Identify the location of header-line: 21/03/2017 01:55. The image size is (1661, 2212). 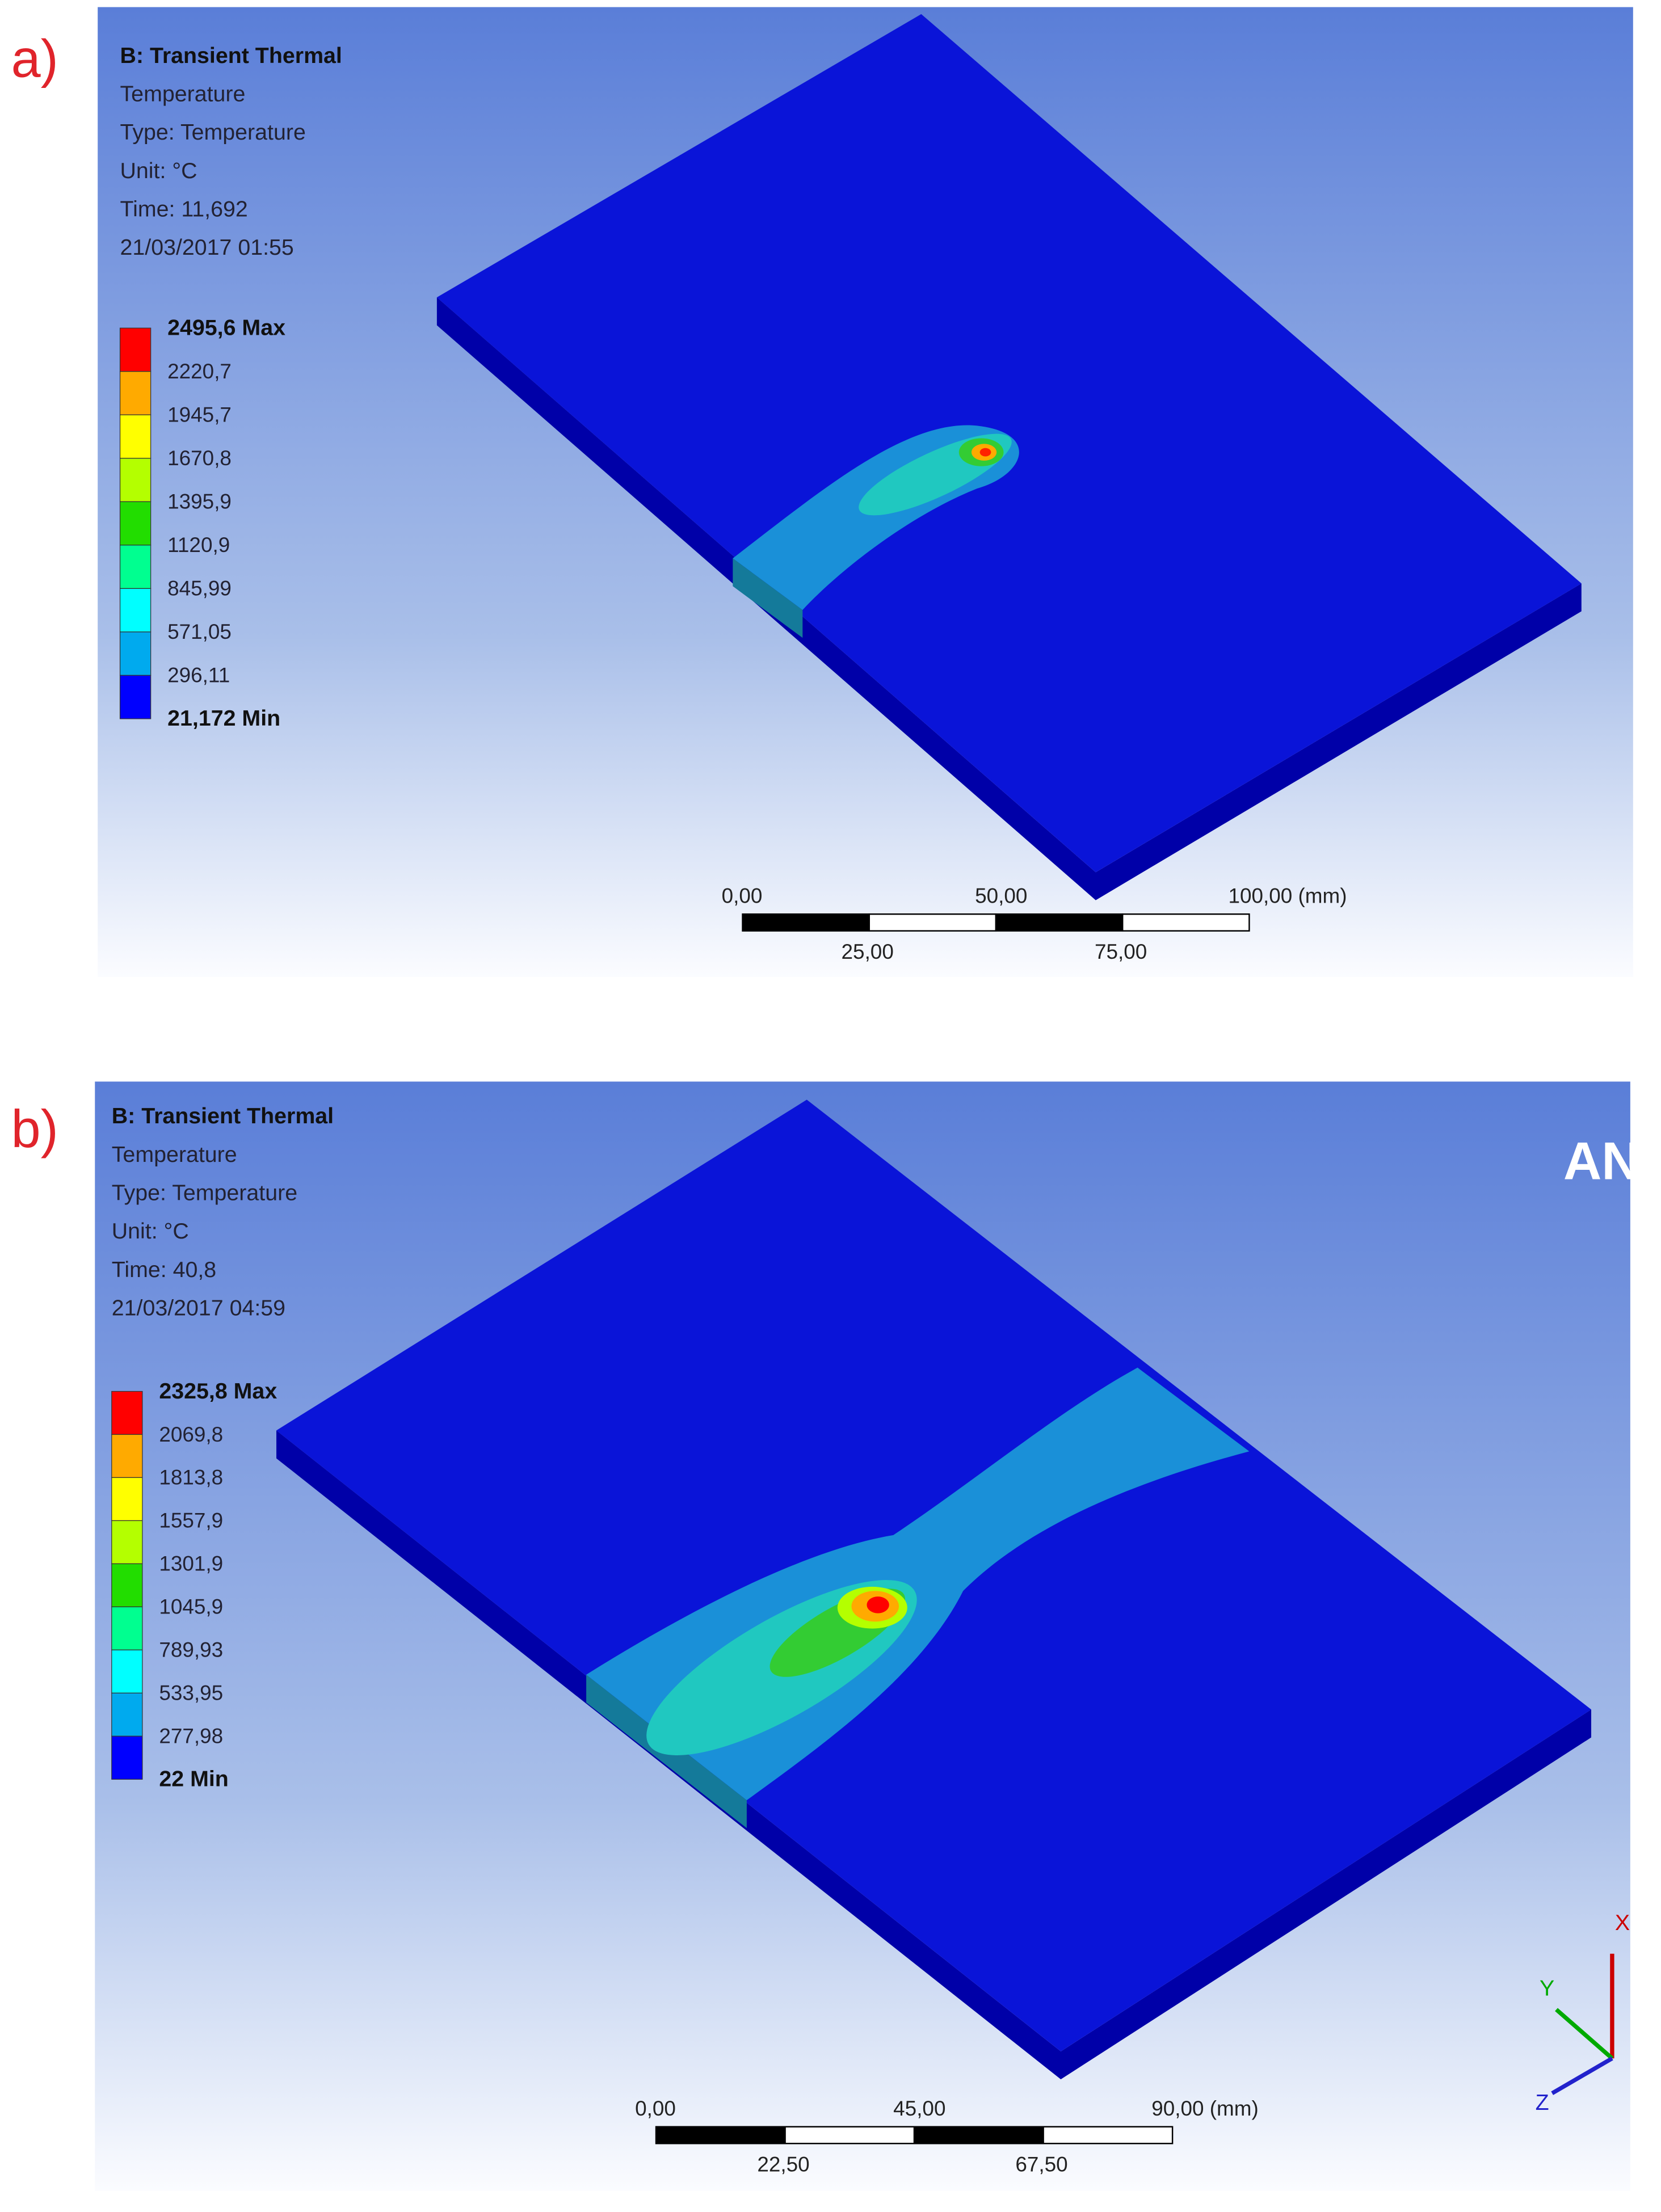
(207, 247).